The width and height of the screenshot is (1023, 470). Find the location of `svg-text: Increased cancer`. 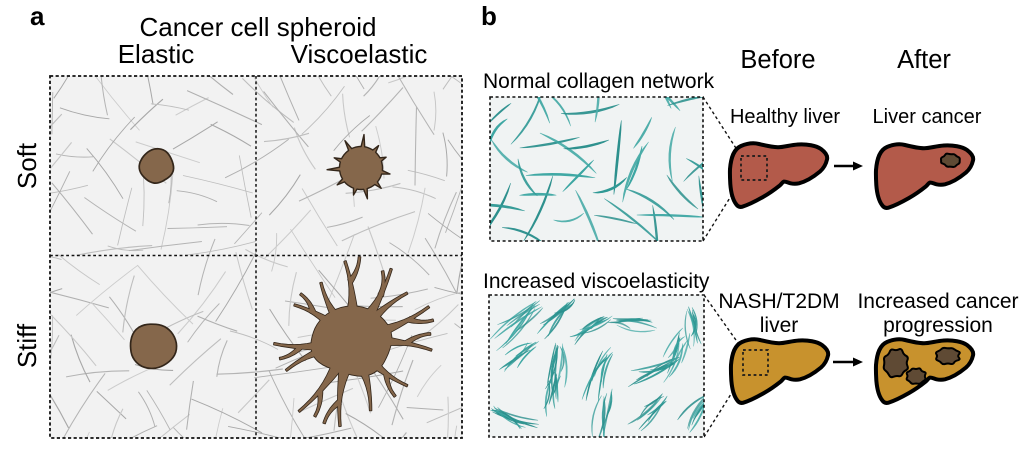

svg-text: Increased cancer is located at coordinates (937, 301).